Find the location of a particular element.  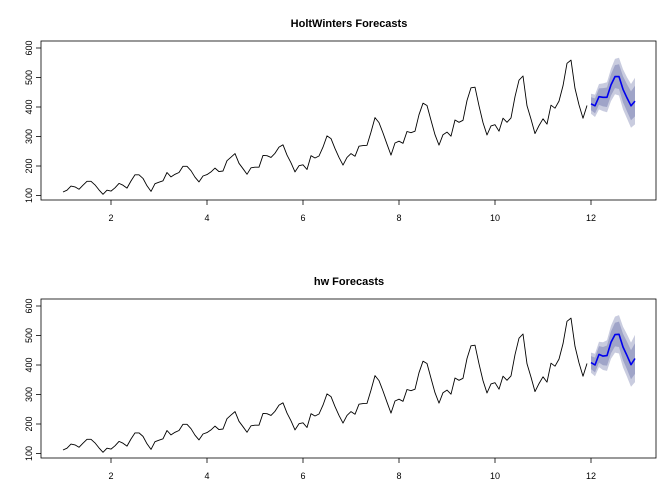

y-ticks-hw: 100 200 300 400 500 600 is located at coordinates (32, 379).